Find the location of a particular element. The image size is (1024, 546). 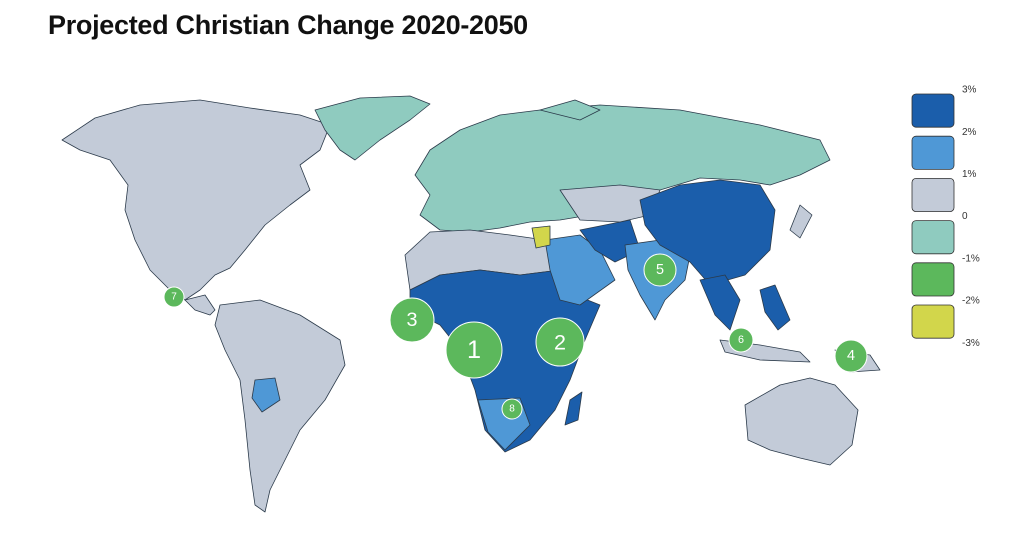

marker-label: 3 is located at coordinates (411, 320).